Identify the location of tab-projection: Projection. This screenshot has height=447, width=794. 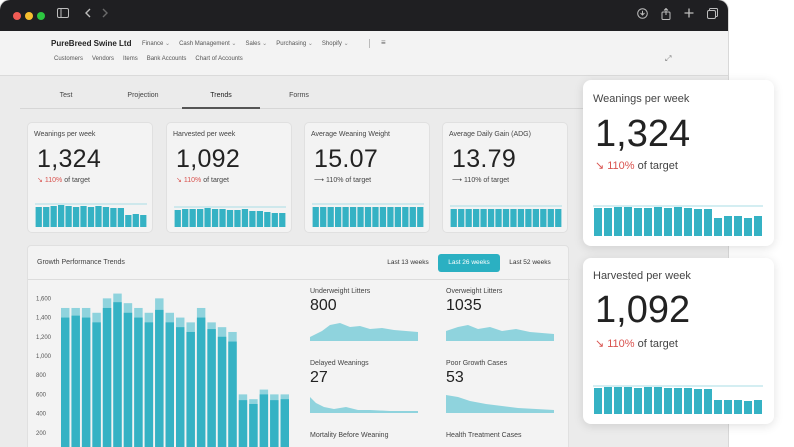
(143, 95).